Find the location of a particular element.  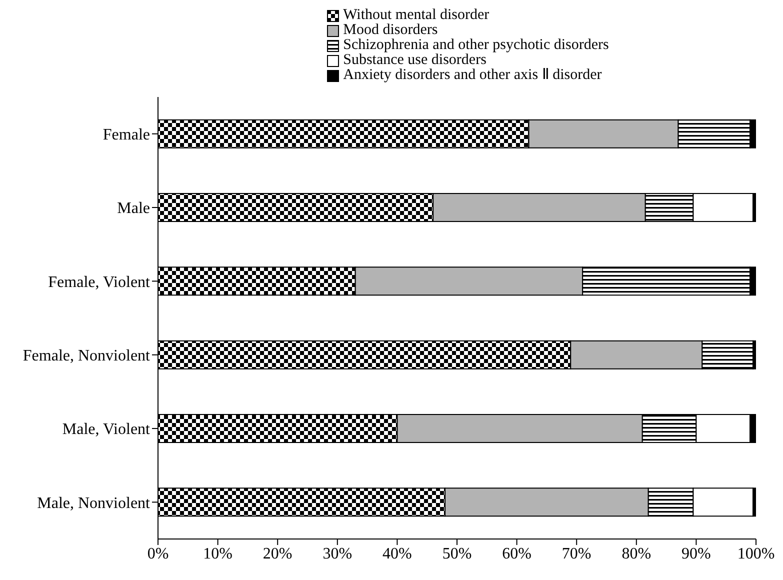

x-tick-label: 60% is located at coordinates (517, 553).